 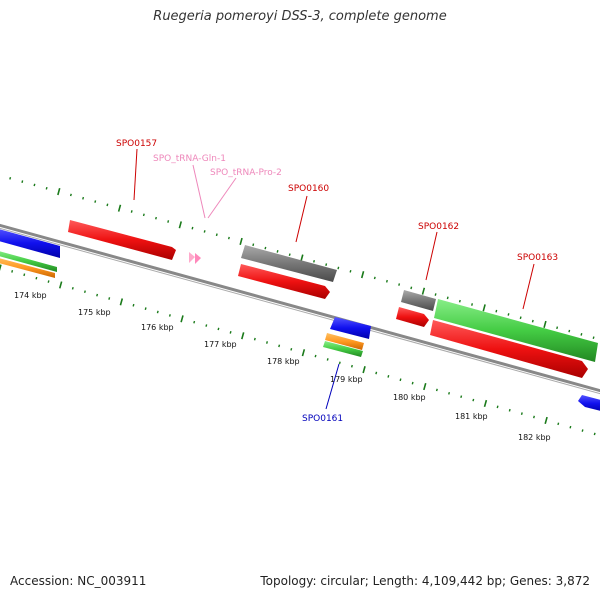 I want to click on cds-feature-spo0163, so click(x=509, y=349).